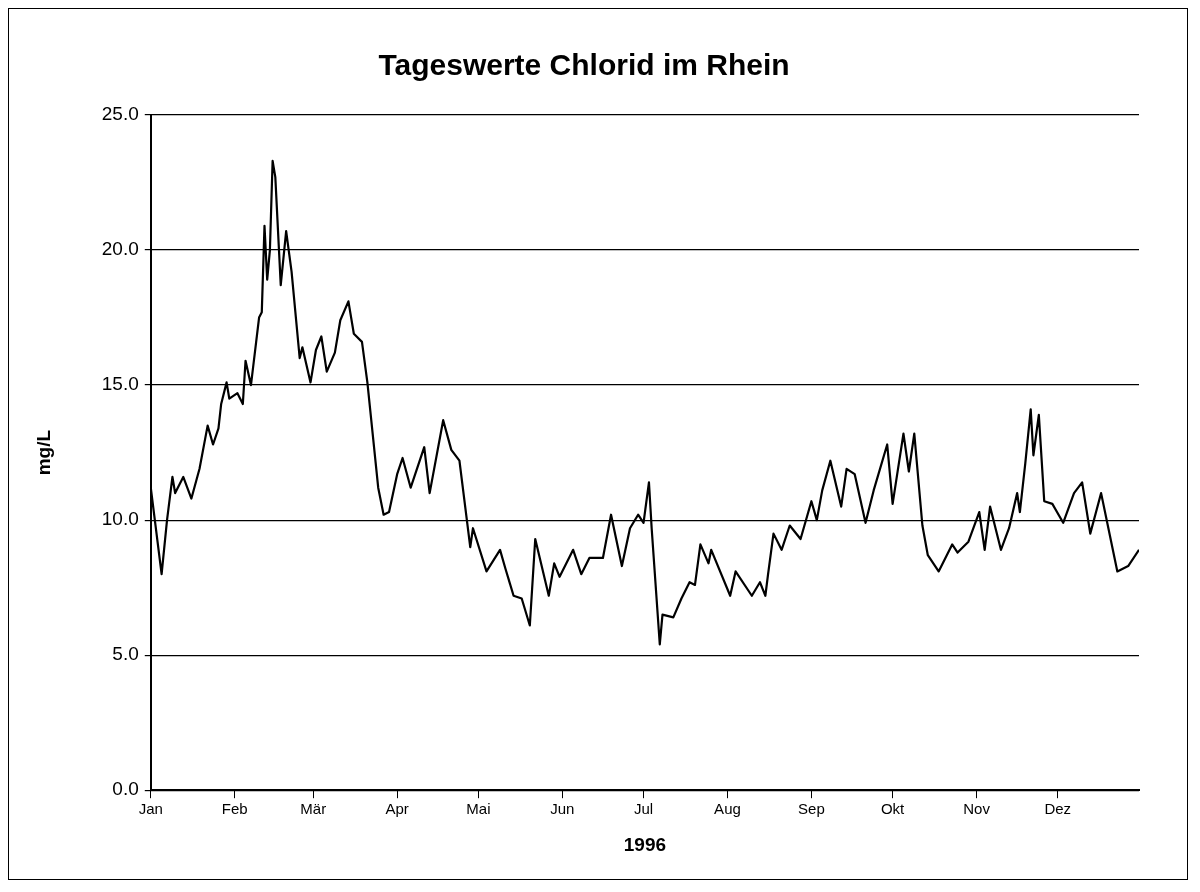 This screenshot has height=892, width=1200. What do you see at coordinates (727, 809) in the screenshot?
I see `x-tick-label: Aug` at bounding box center [727, 809].